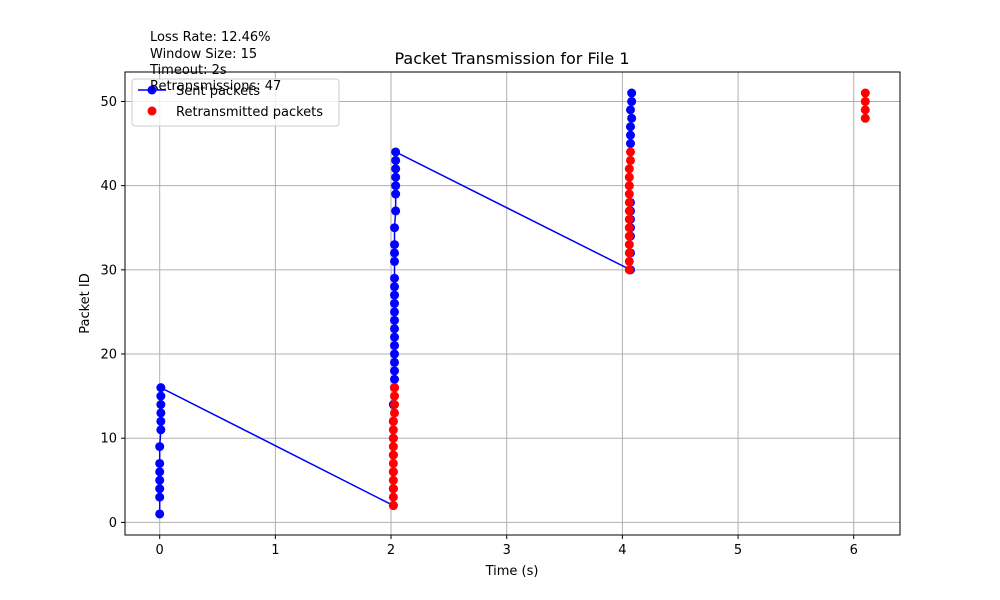  What do you see at coordinates (622, 550) in the screenshot?
I see `x-tick-label: 4` at bounding box center [622, 550].